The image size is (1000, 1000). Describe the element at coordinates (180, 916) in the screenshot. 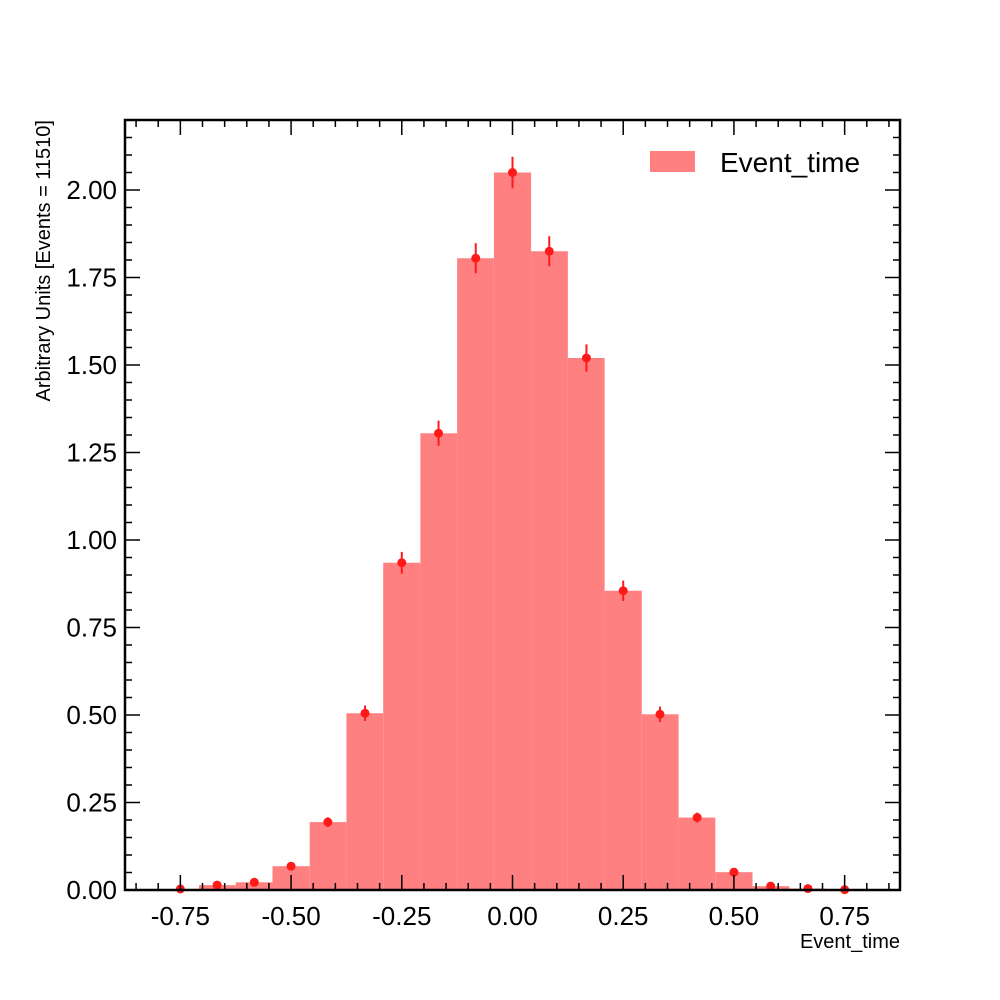

I see `x-tick-label: -0.75` at that location.